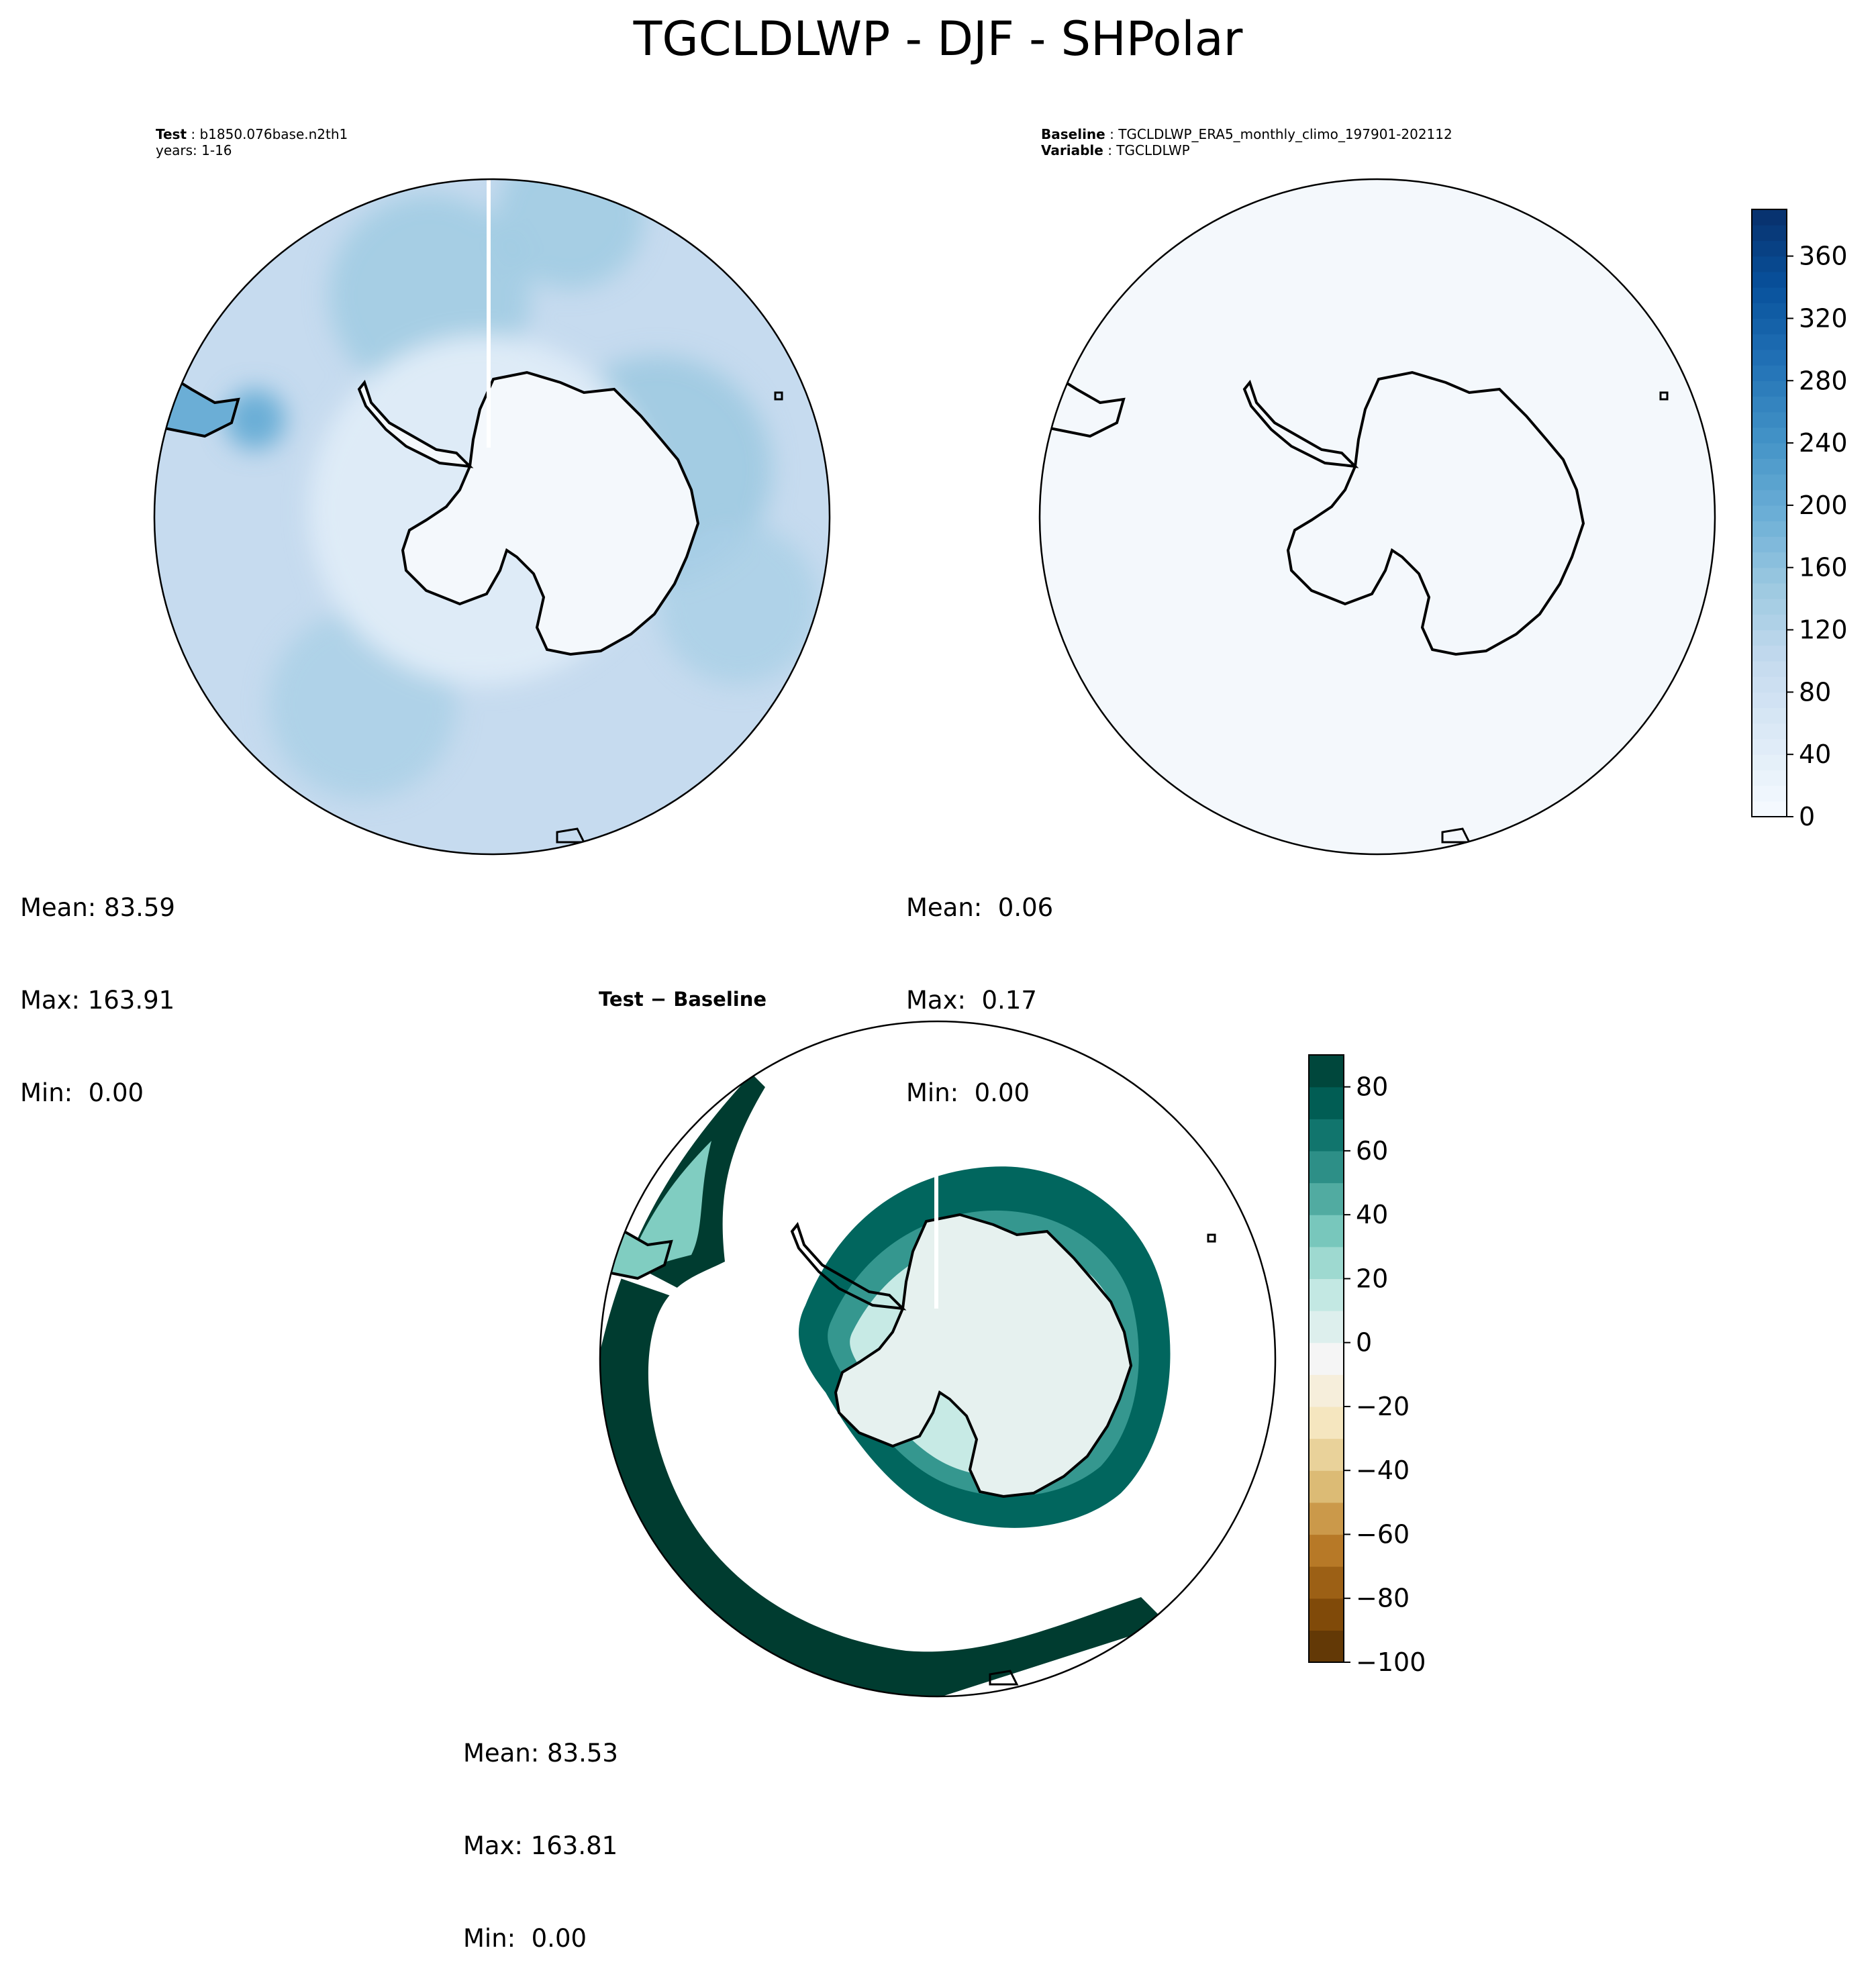 This screenshot has width=1876, height=1985. Describe the element at coordinates (540, 1830) in the screenshot. I see `panel-difference-stats: Mean: 83.53 Max: 163.81 Min: 0.00` at that location.